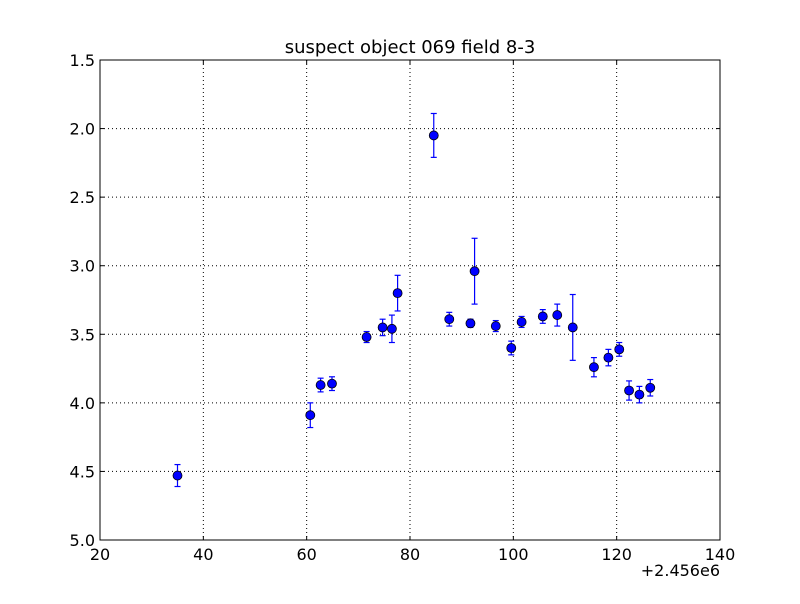 This screenshot has width=800, height=604. What do you see at coordinates (680, 570) in the screenshot?
I see `x-axis-offset-label: +2.456e6` at bounding box center [680, 570].